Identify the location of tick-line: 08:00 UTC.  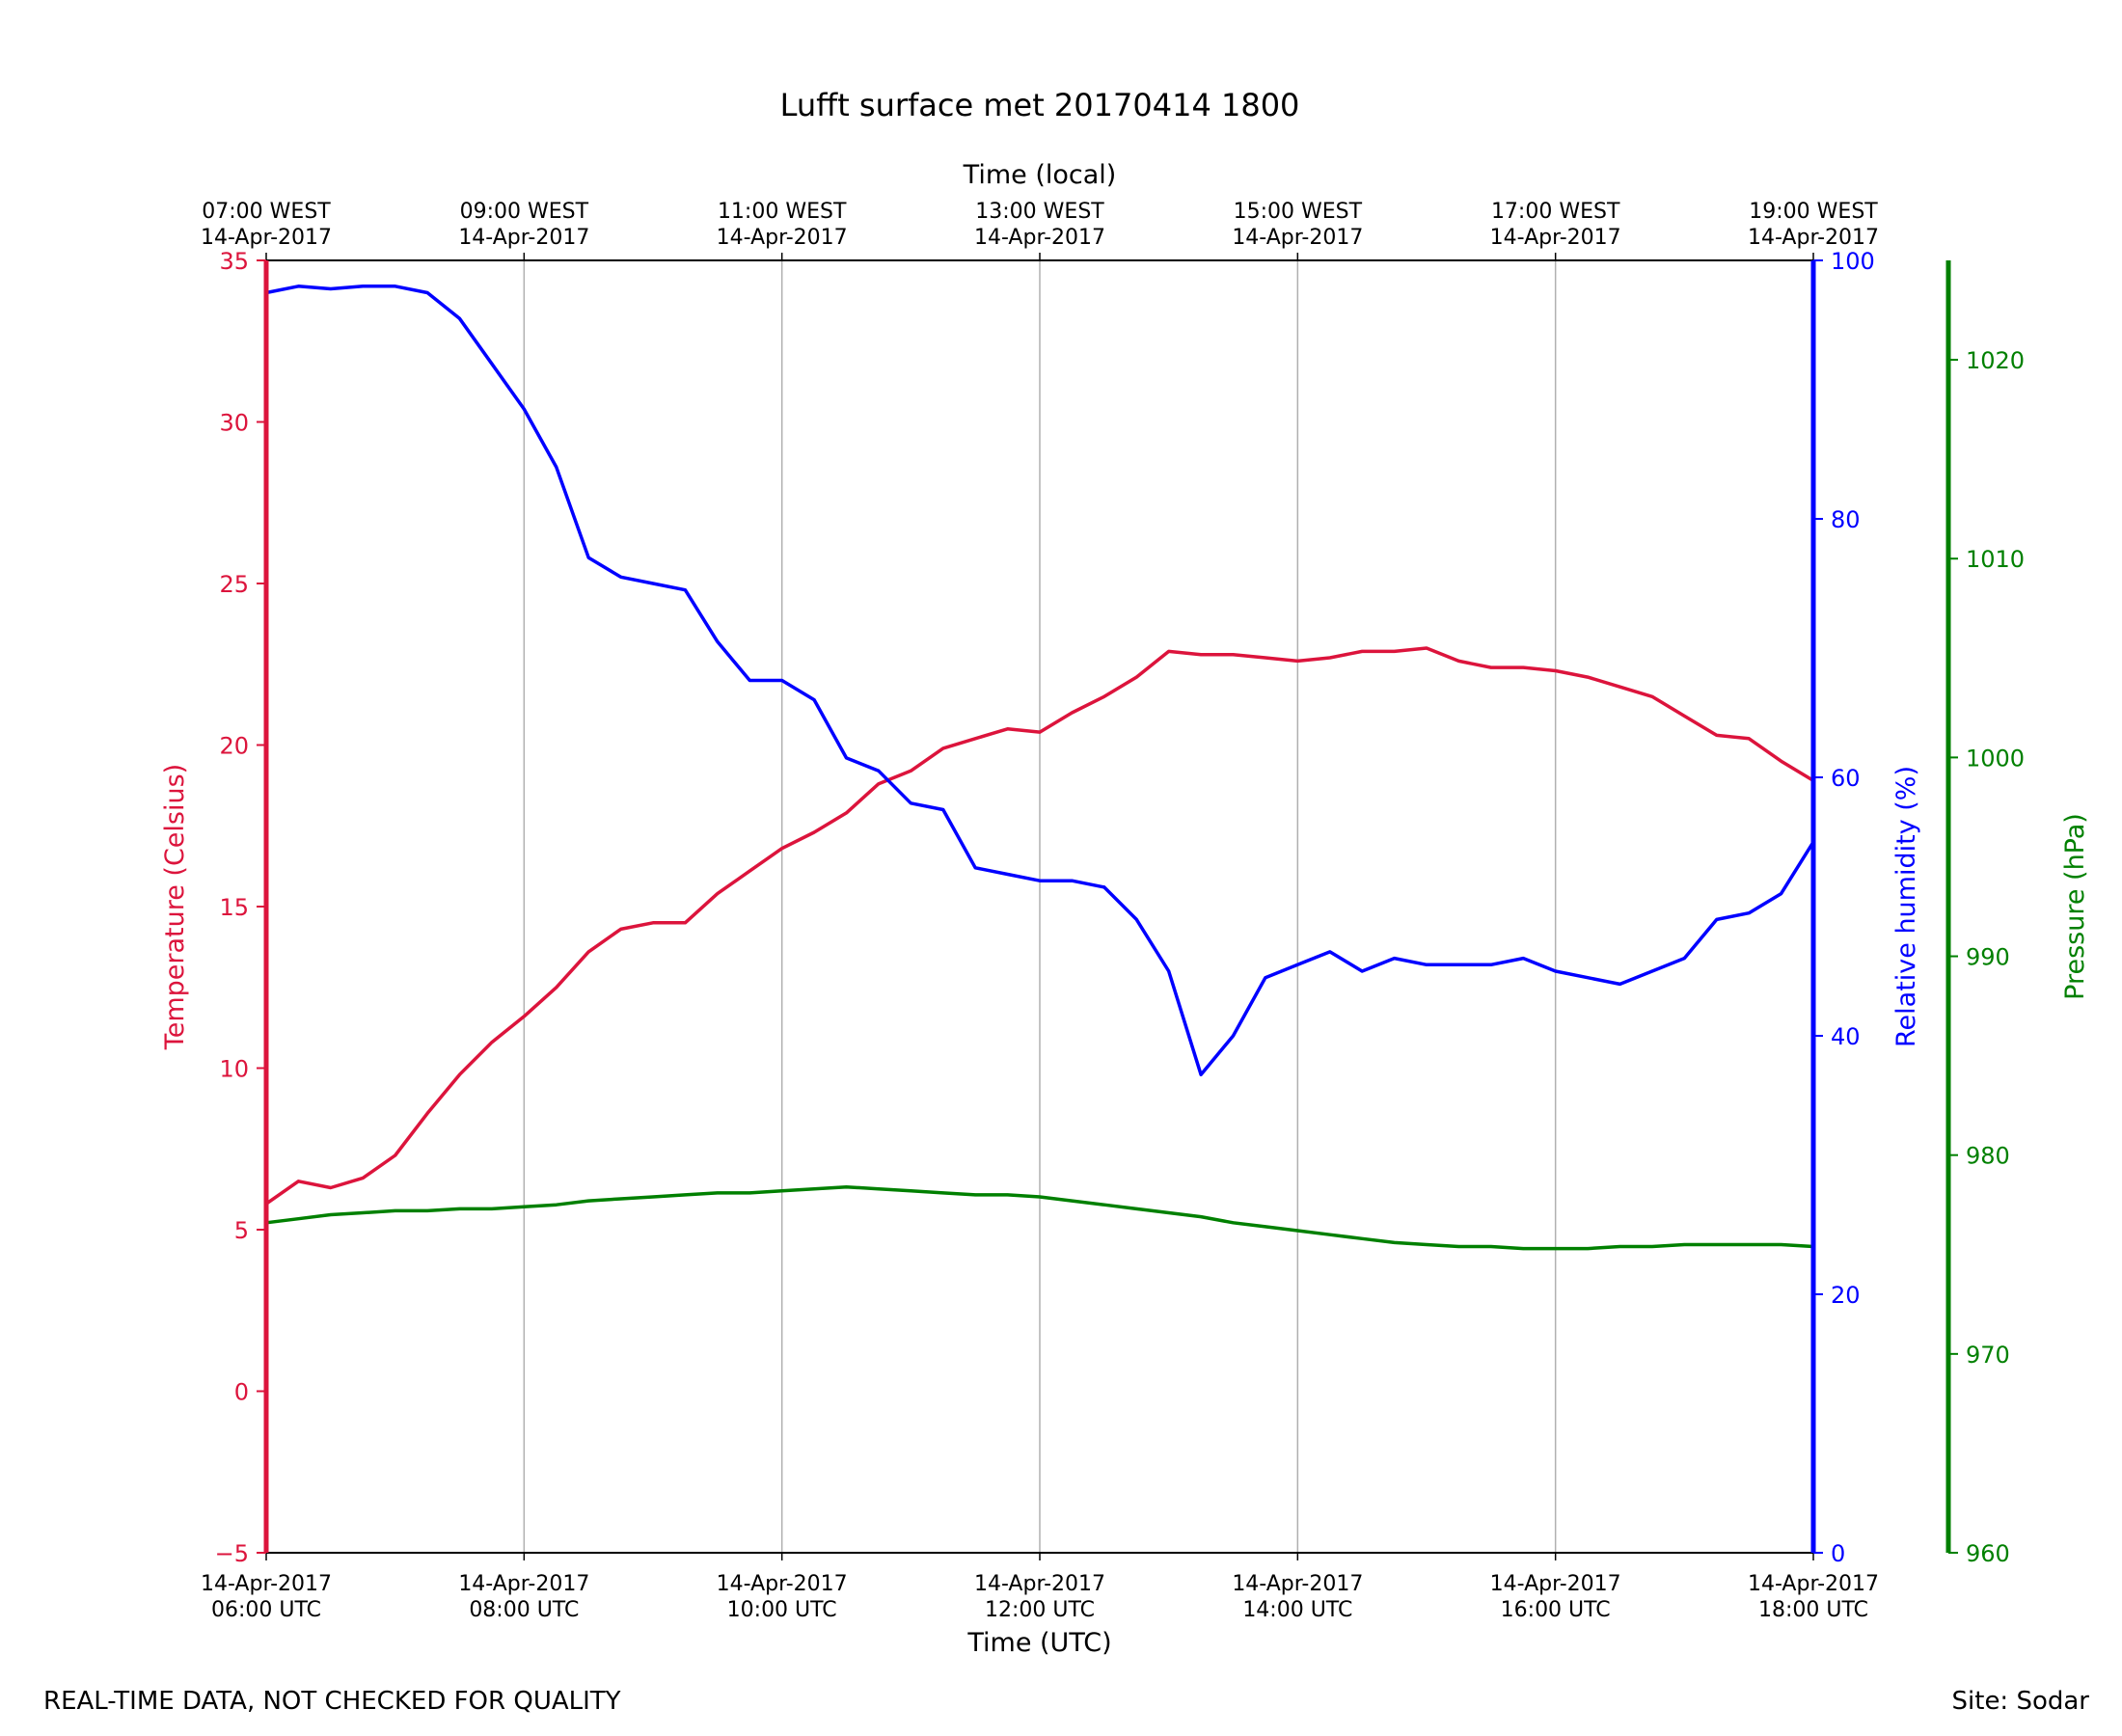
(524, 1610).